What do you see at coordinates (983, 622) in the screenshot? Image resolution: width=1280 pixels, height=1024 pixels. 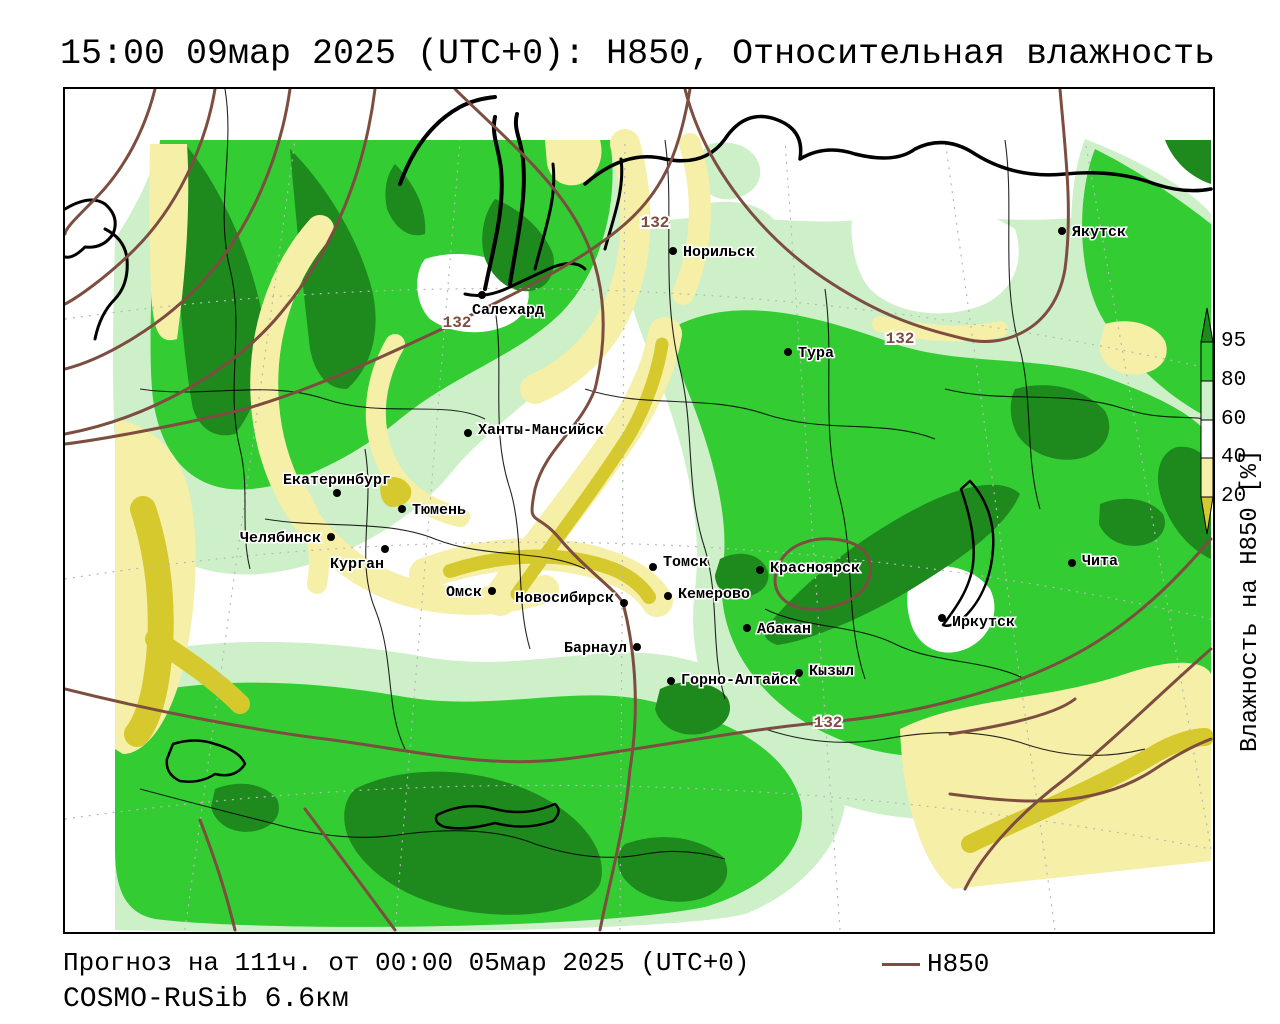 I see `city-label: Иркутск` at bounding box center [983, 622].